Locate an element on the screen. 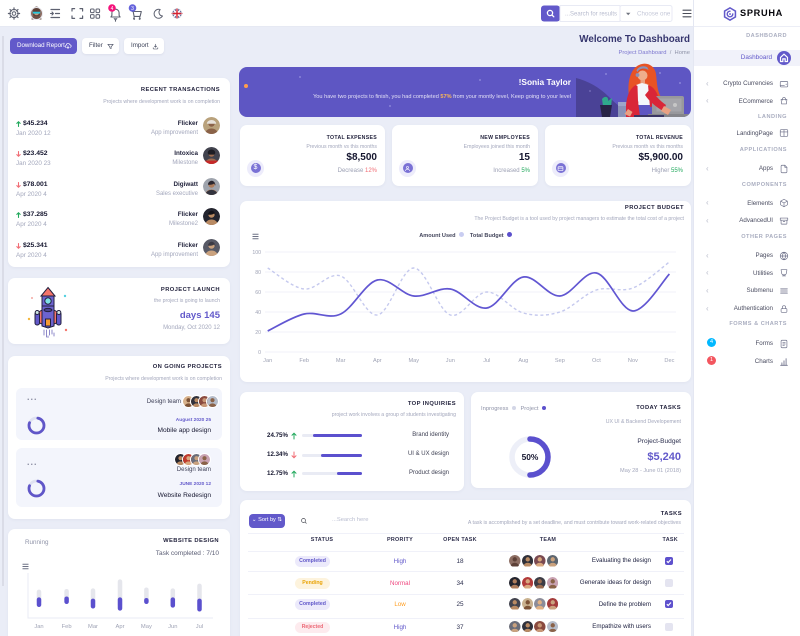 The height and width of the screenshot is (636, 800). svg-text: Oct is located at coordinates (596, 361).